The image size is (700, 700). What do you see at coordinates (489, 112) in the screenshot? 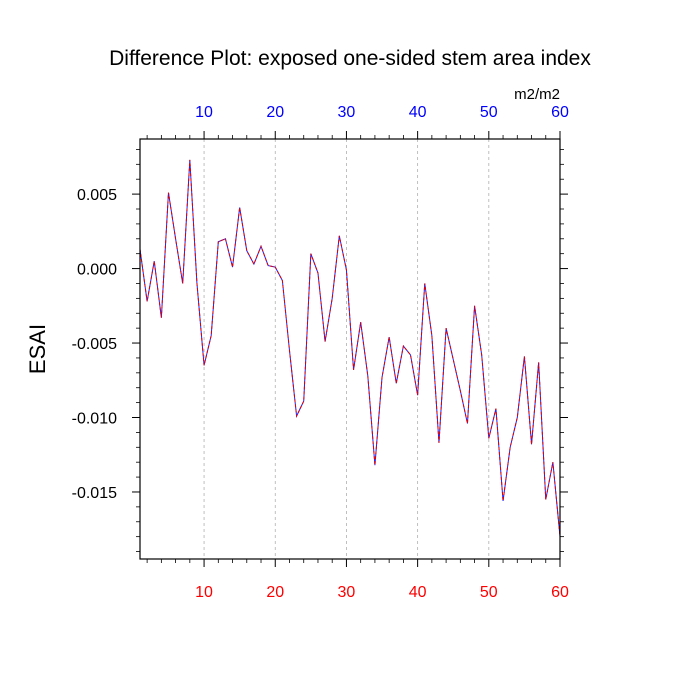
I see `x-tick-label-top-50: 50` at bounding box center [489, 112].